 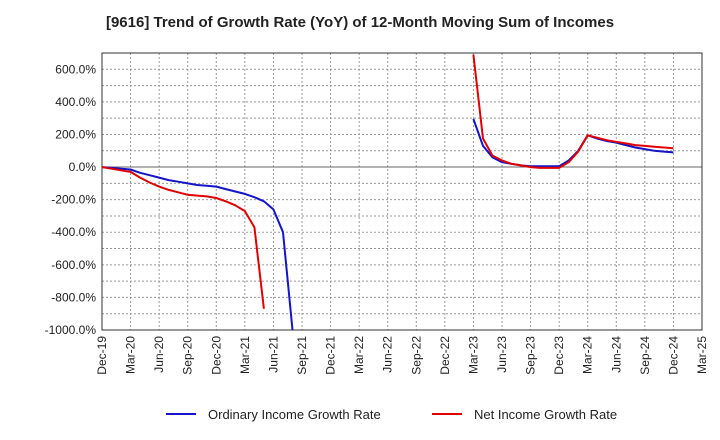 I want to click on x-tick-label: Mar-24, so click(x=588, y=355).